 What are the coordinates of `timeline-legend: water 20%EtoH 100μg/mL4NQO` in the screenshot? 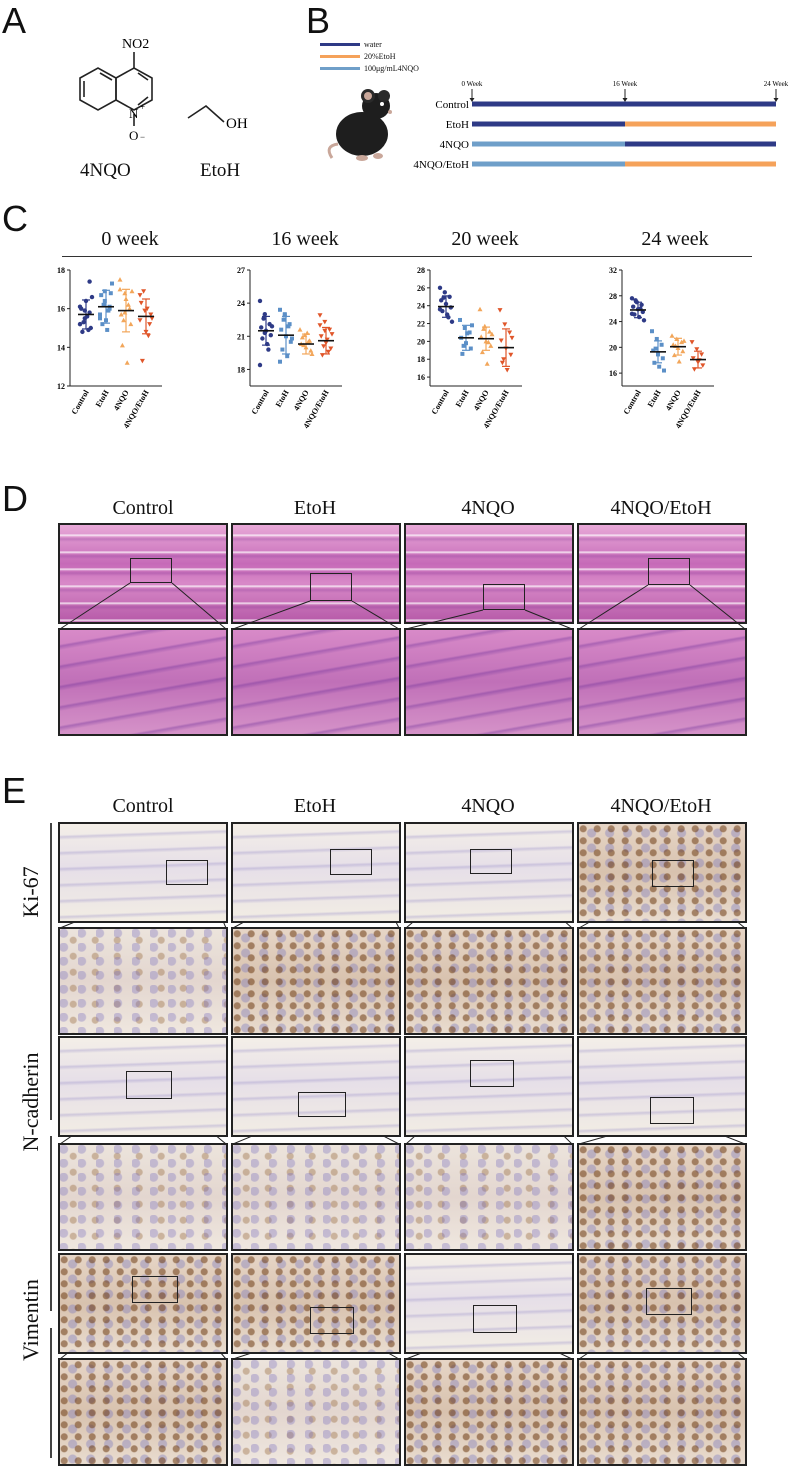 It's located at (369, 56).